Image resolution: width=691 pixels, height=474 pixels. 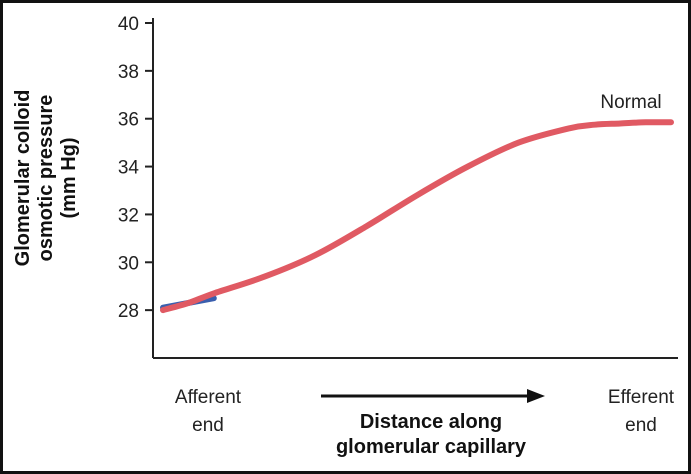 I want to click on y-axis-title-line-2: osmotic pressure, so click(x=46, y=178).